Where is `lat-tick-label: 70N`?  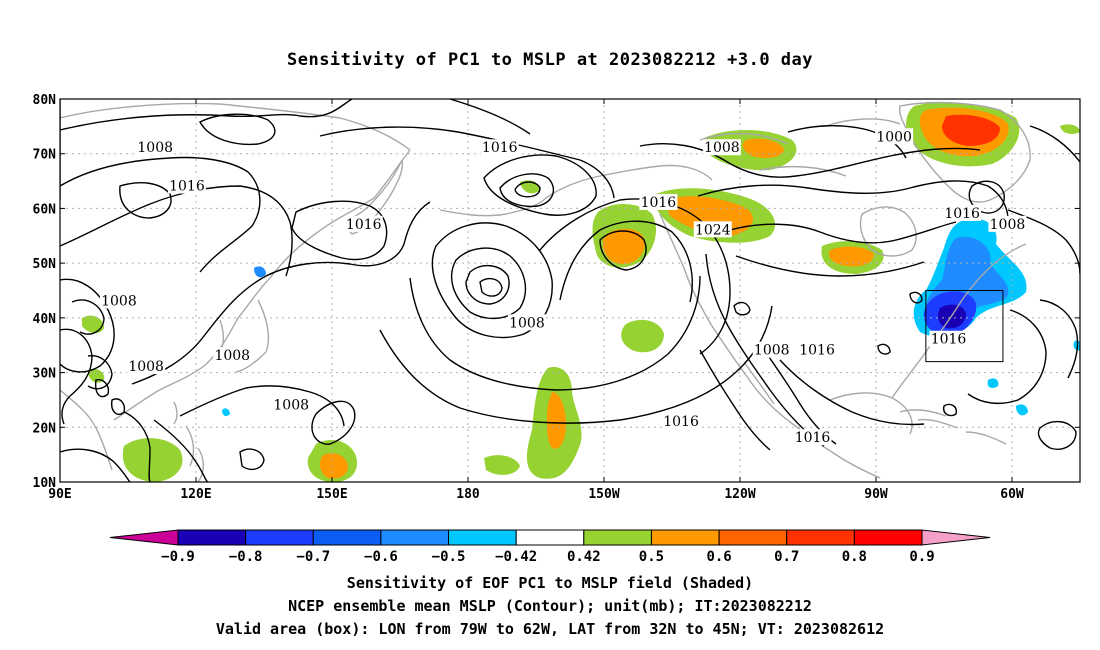
lat-tick-label: 70N is located at coordinates (45, 155).